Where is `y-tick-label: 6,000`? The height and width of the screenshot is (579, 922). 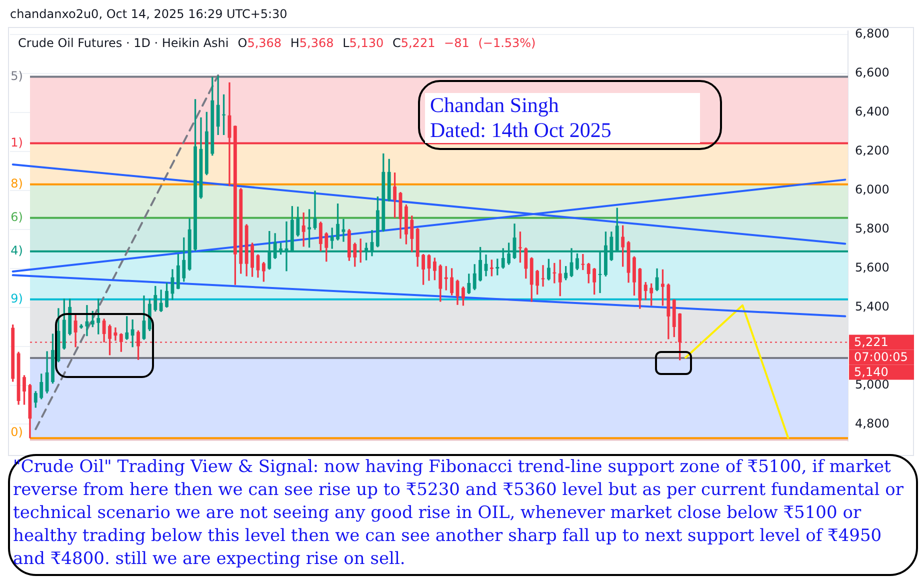 y-tick-label: 6,000 is located at coordinates (872, 189).